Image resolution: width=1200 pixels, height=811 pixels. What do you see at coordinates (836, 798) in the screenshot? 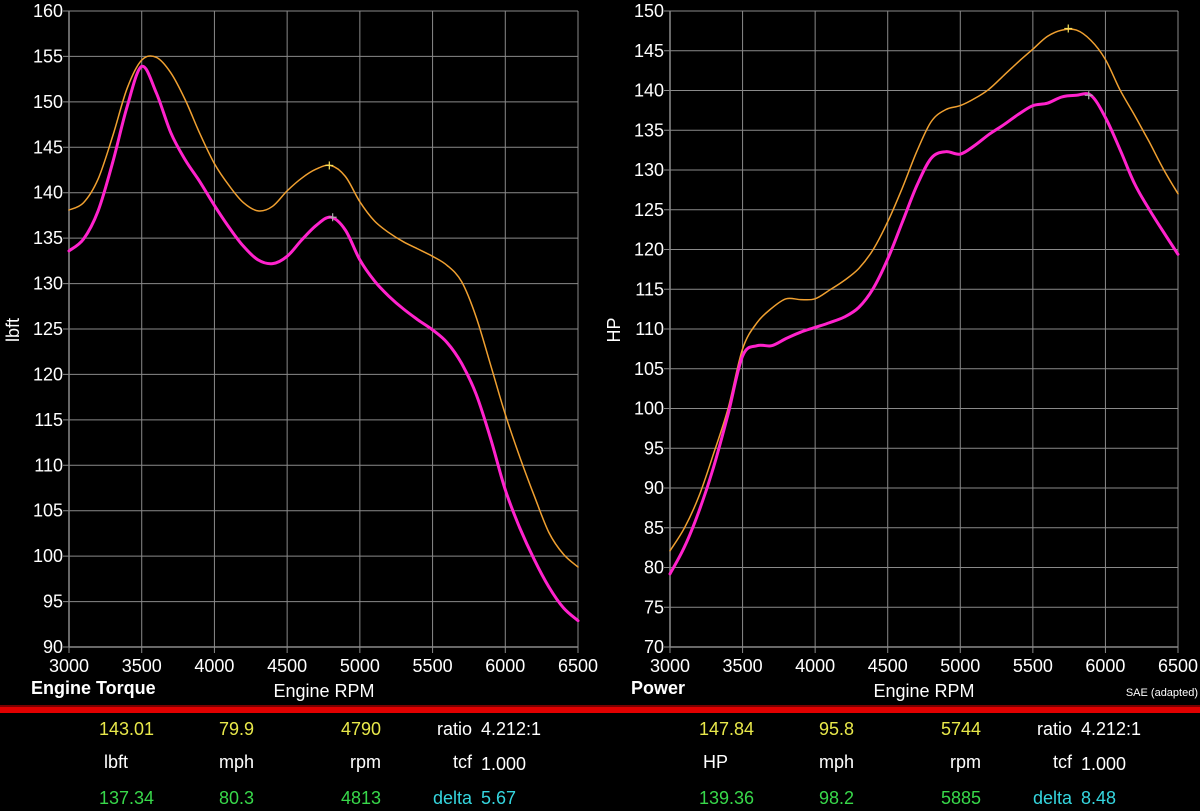
I see `speed-value-b: 98.2` at bounding box center [836, 798].